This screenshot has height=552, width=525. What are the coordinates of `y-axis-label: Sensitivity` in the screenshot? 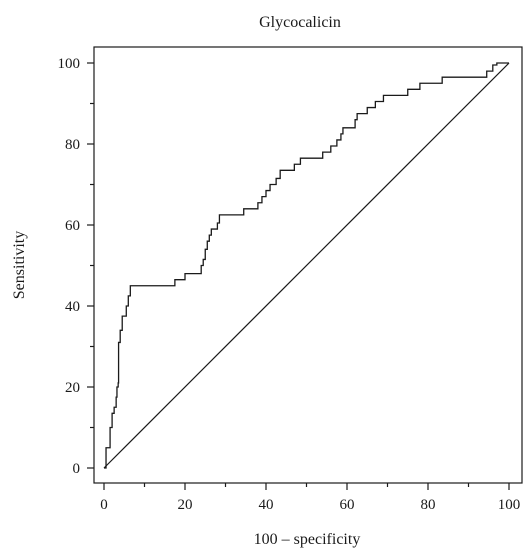 It's located at (19, 265).